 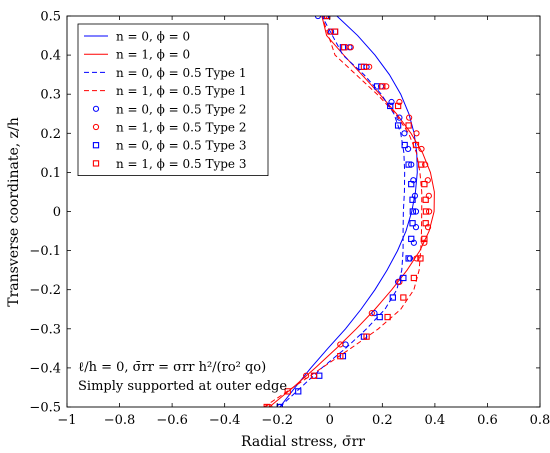 What do you see at coordinates (45, 329) in the screenshot?
I see `y-tick-label: −0.3` at bounding box center [45, 329].